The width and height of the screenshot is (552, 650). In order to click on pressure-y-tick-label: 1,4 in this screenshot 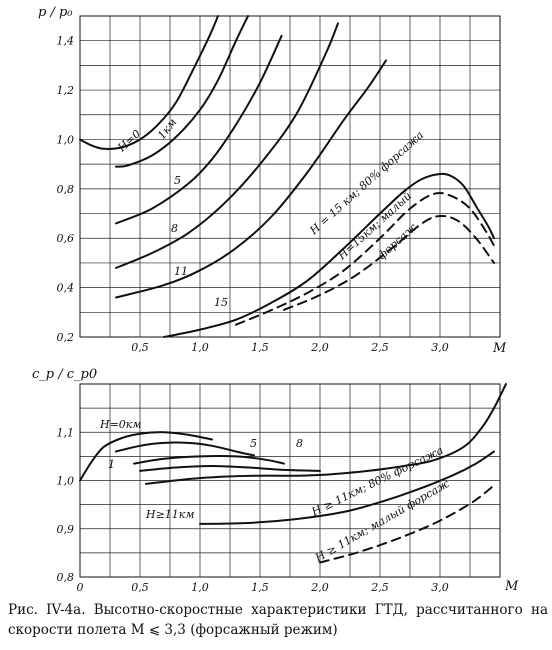, I will do `click(66, 41)`.